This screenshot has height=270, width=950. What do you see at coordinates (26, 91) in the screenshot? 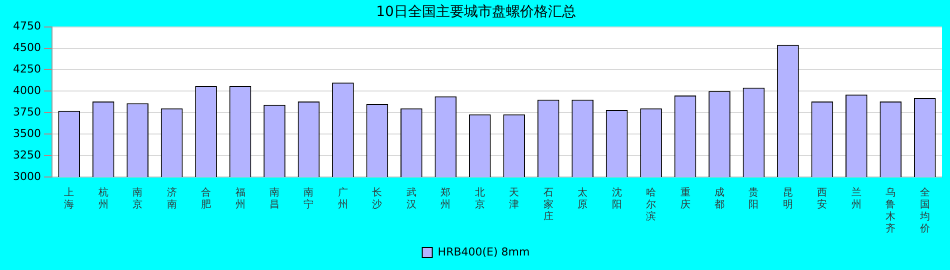
I see `y-tick-label: 4000` at bounding box center [26, 91].